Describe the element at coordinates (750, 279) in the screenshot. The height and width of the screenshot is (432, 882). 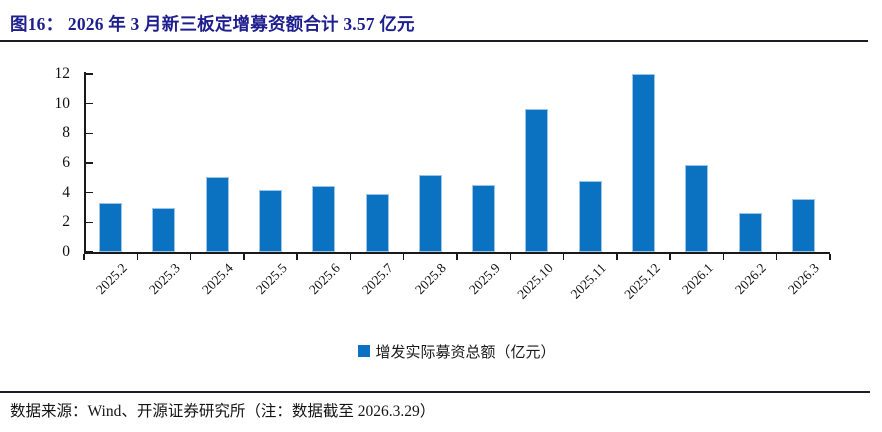
I see `x-tick-label: 2026.2` at that location.